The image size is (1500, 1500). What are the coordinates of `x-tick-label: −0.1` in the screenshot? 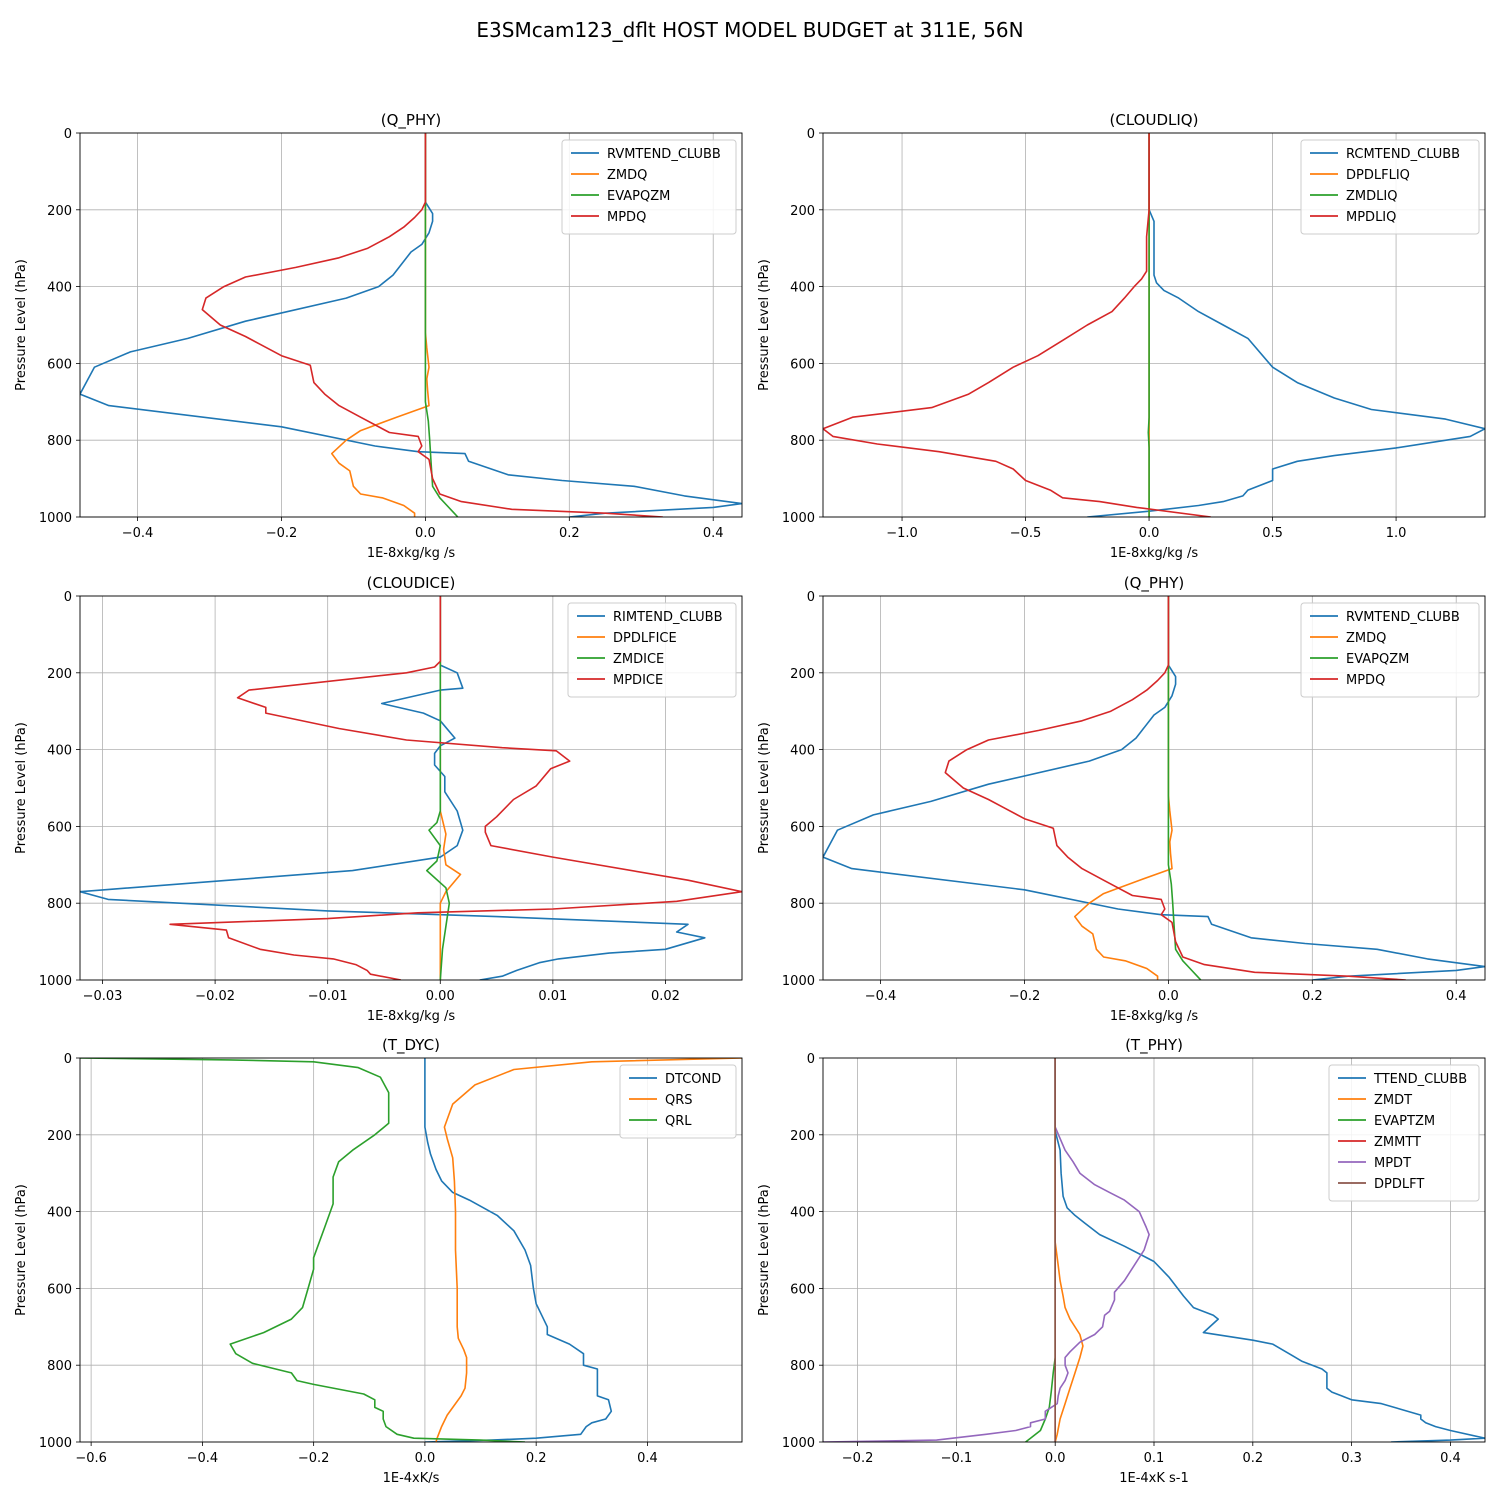 It's located at (957, 1458).